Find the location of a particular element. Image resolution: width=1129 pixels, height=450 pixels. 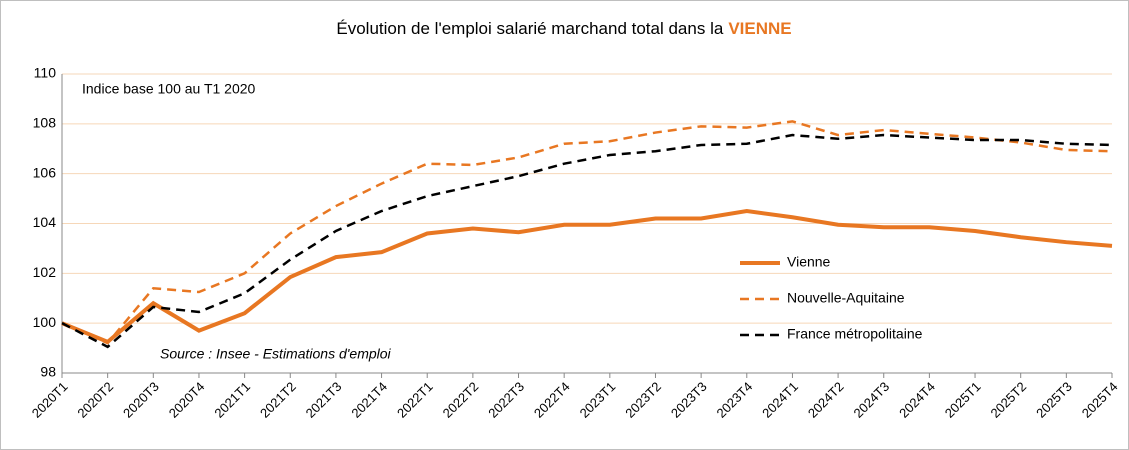

legend-label: France métropolitaine is located at coordinates (855, 334).